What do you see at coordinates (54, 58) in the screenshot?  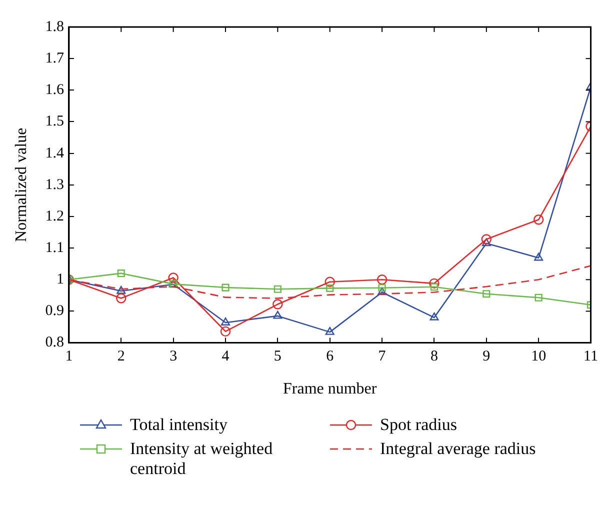 I see `y-tick-label: 1.7` at bounding box center [54, 58].